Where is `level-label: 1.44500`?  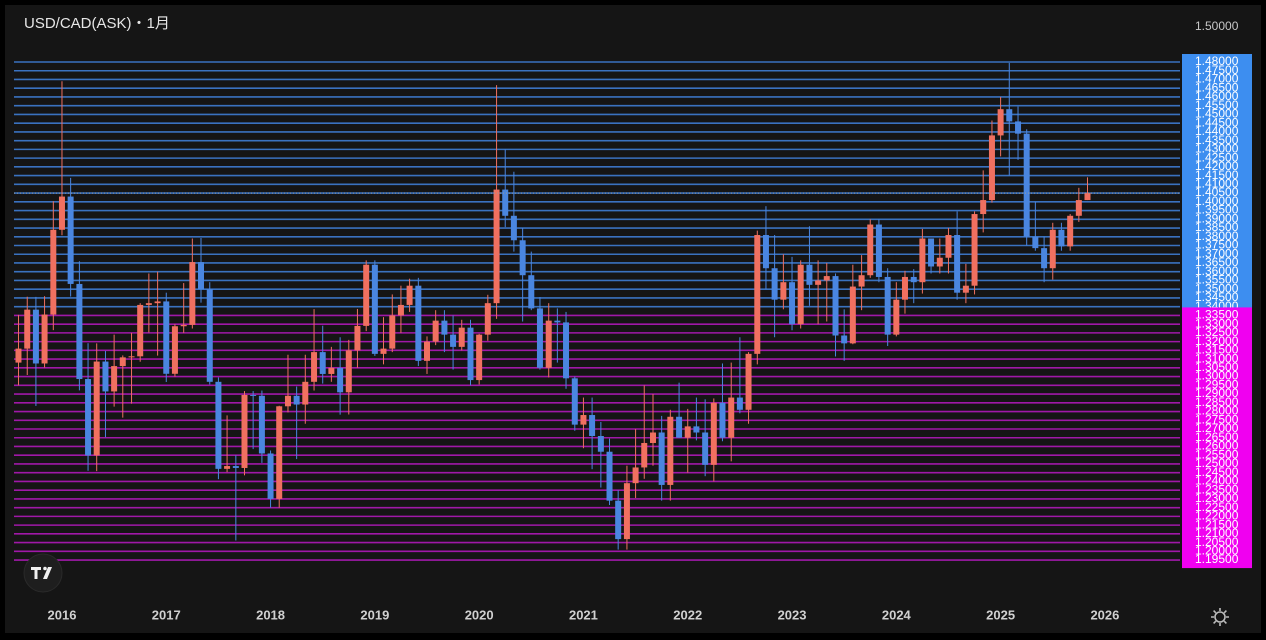 level-label: 1.44500 is located at coordinates (1217, 122).